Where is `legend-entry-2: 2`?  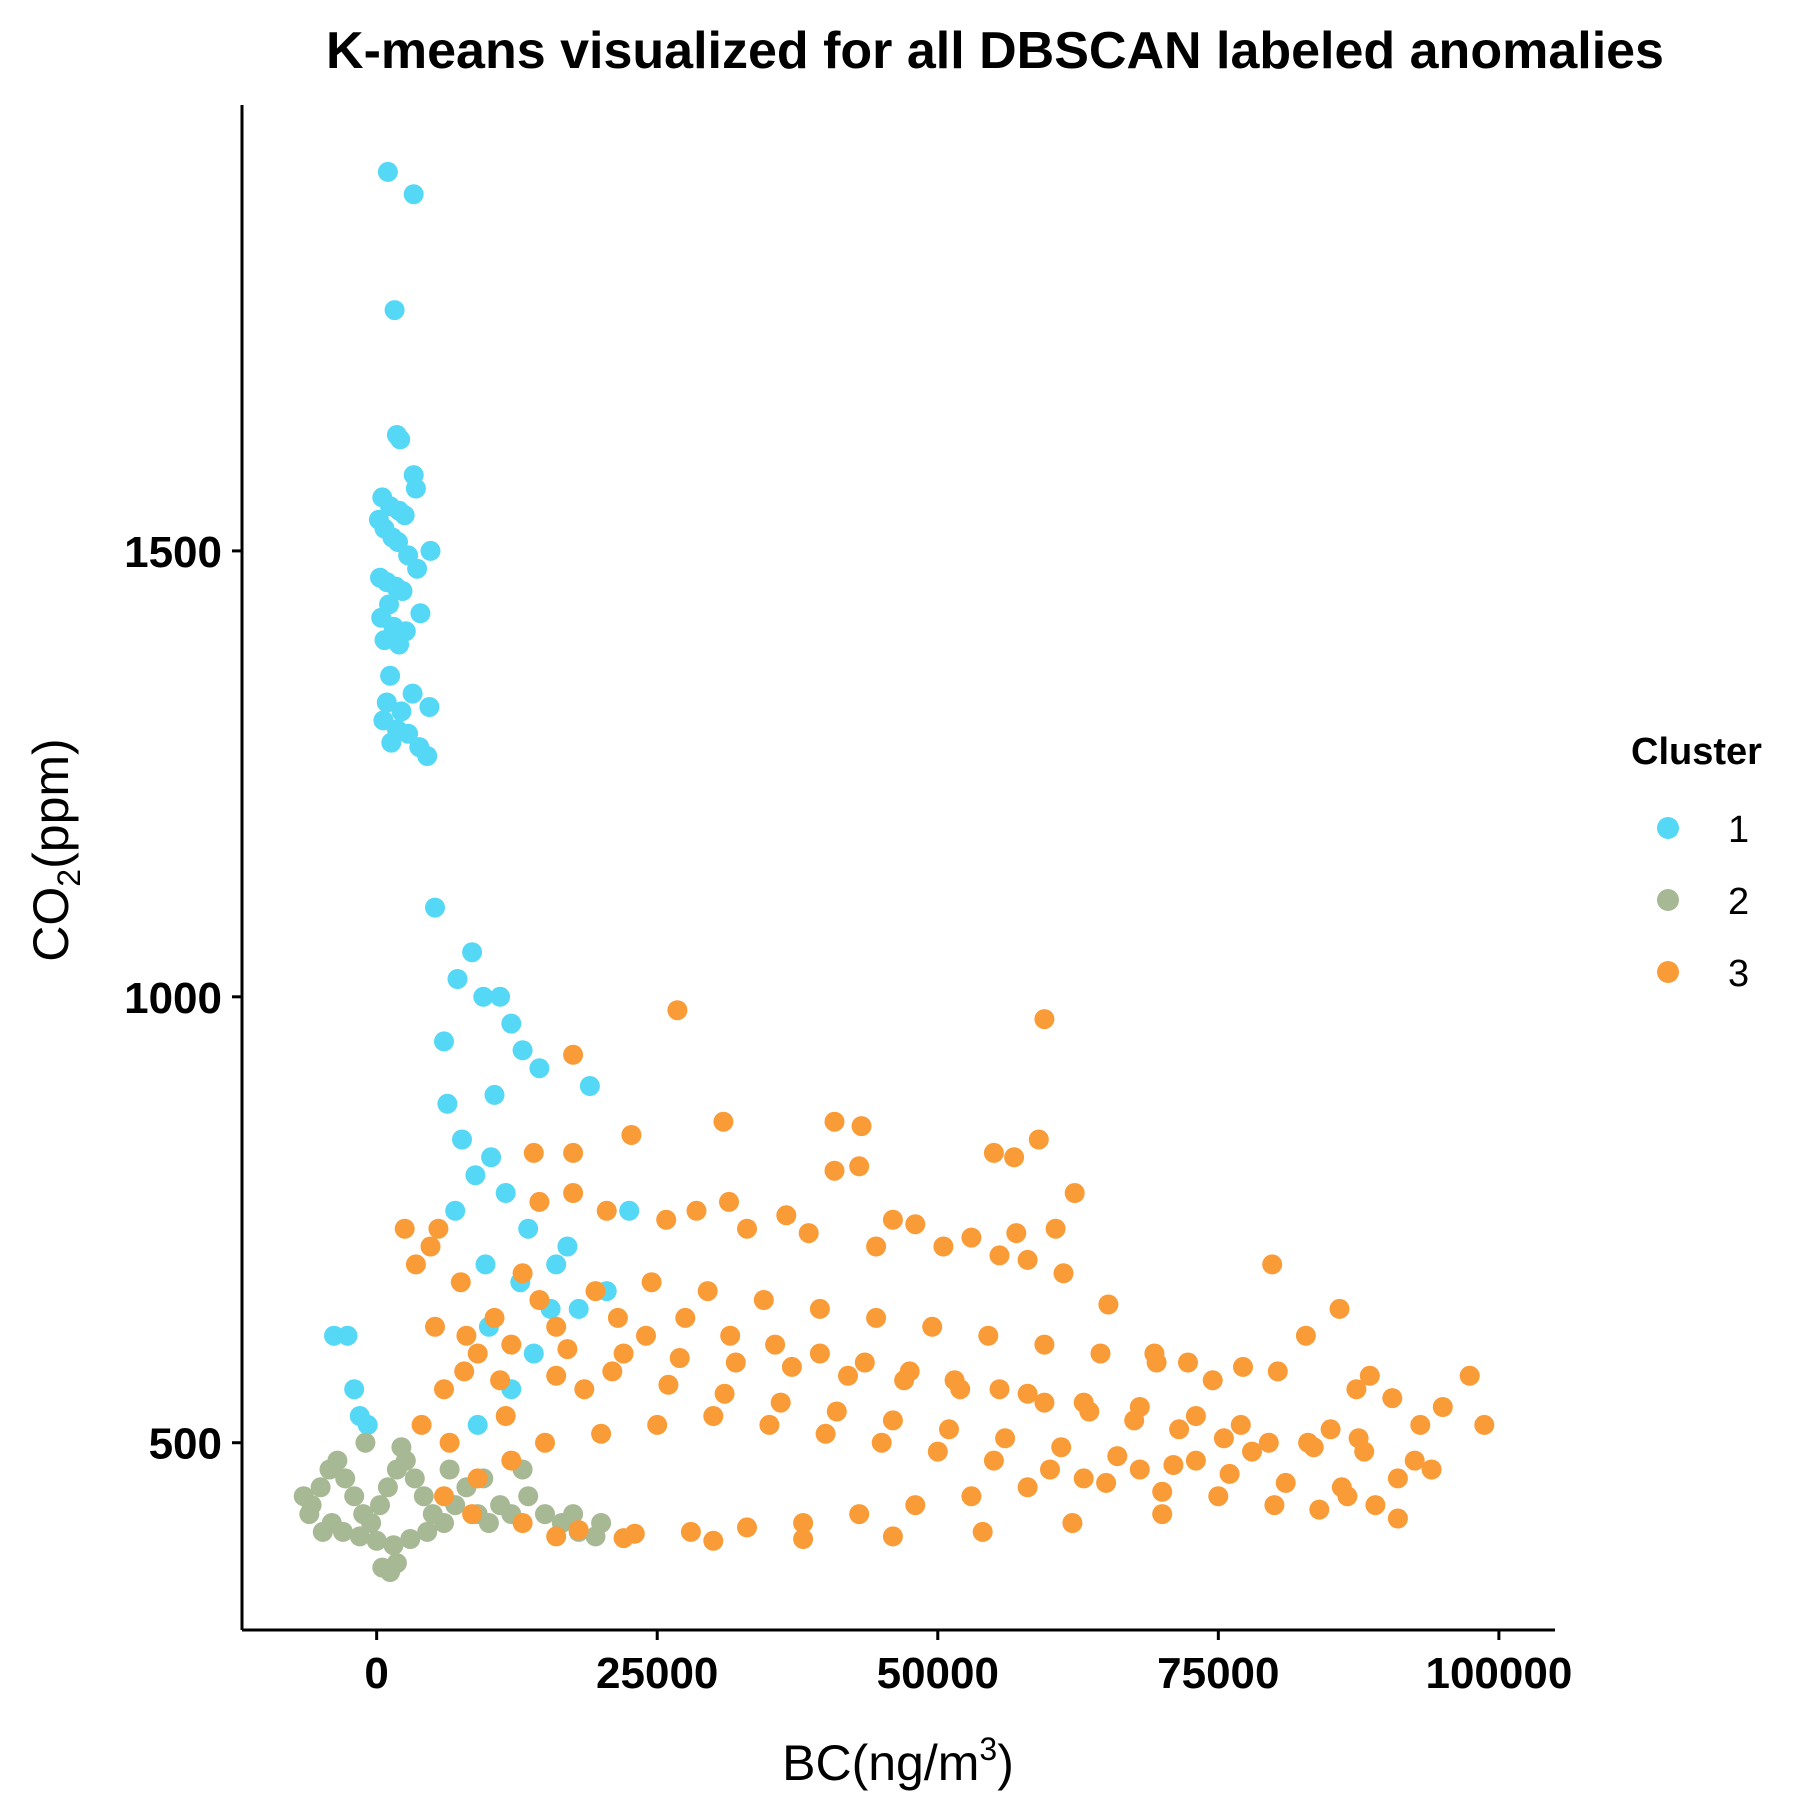 legend-entry-2: 2 is located at coordinates (1703, 902).